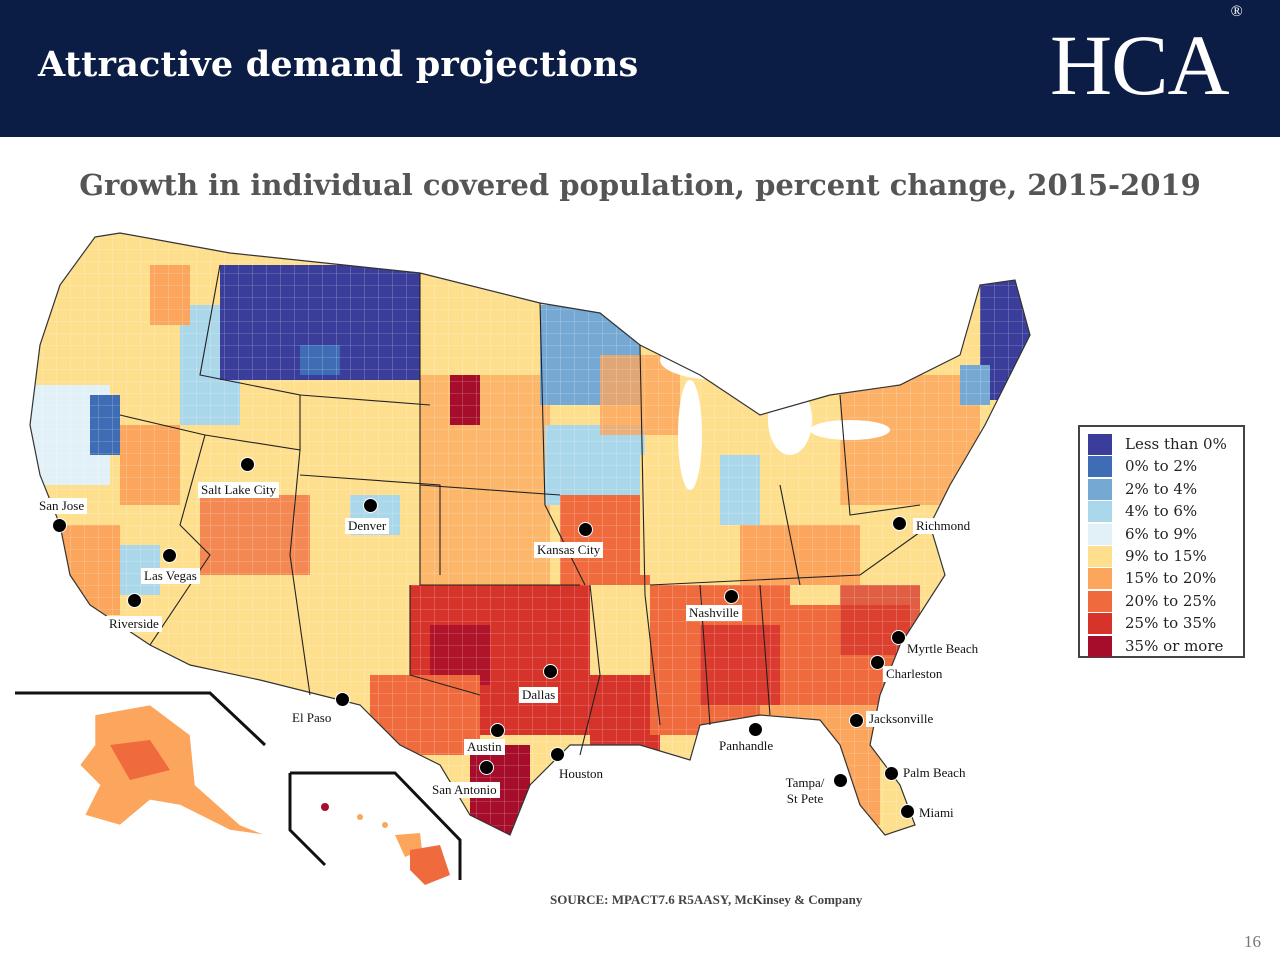  I want to click on city-label-jacksonville: Jacksonville, so click(901, 719).